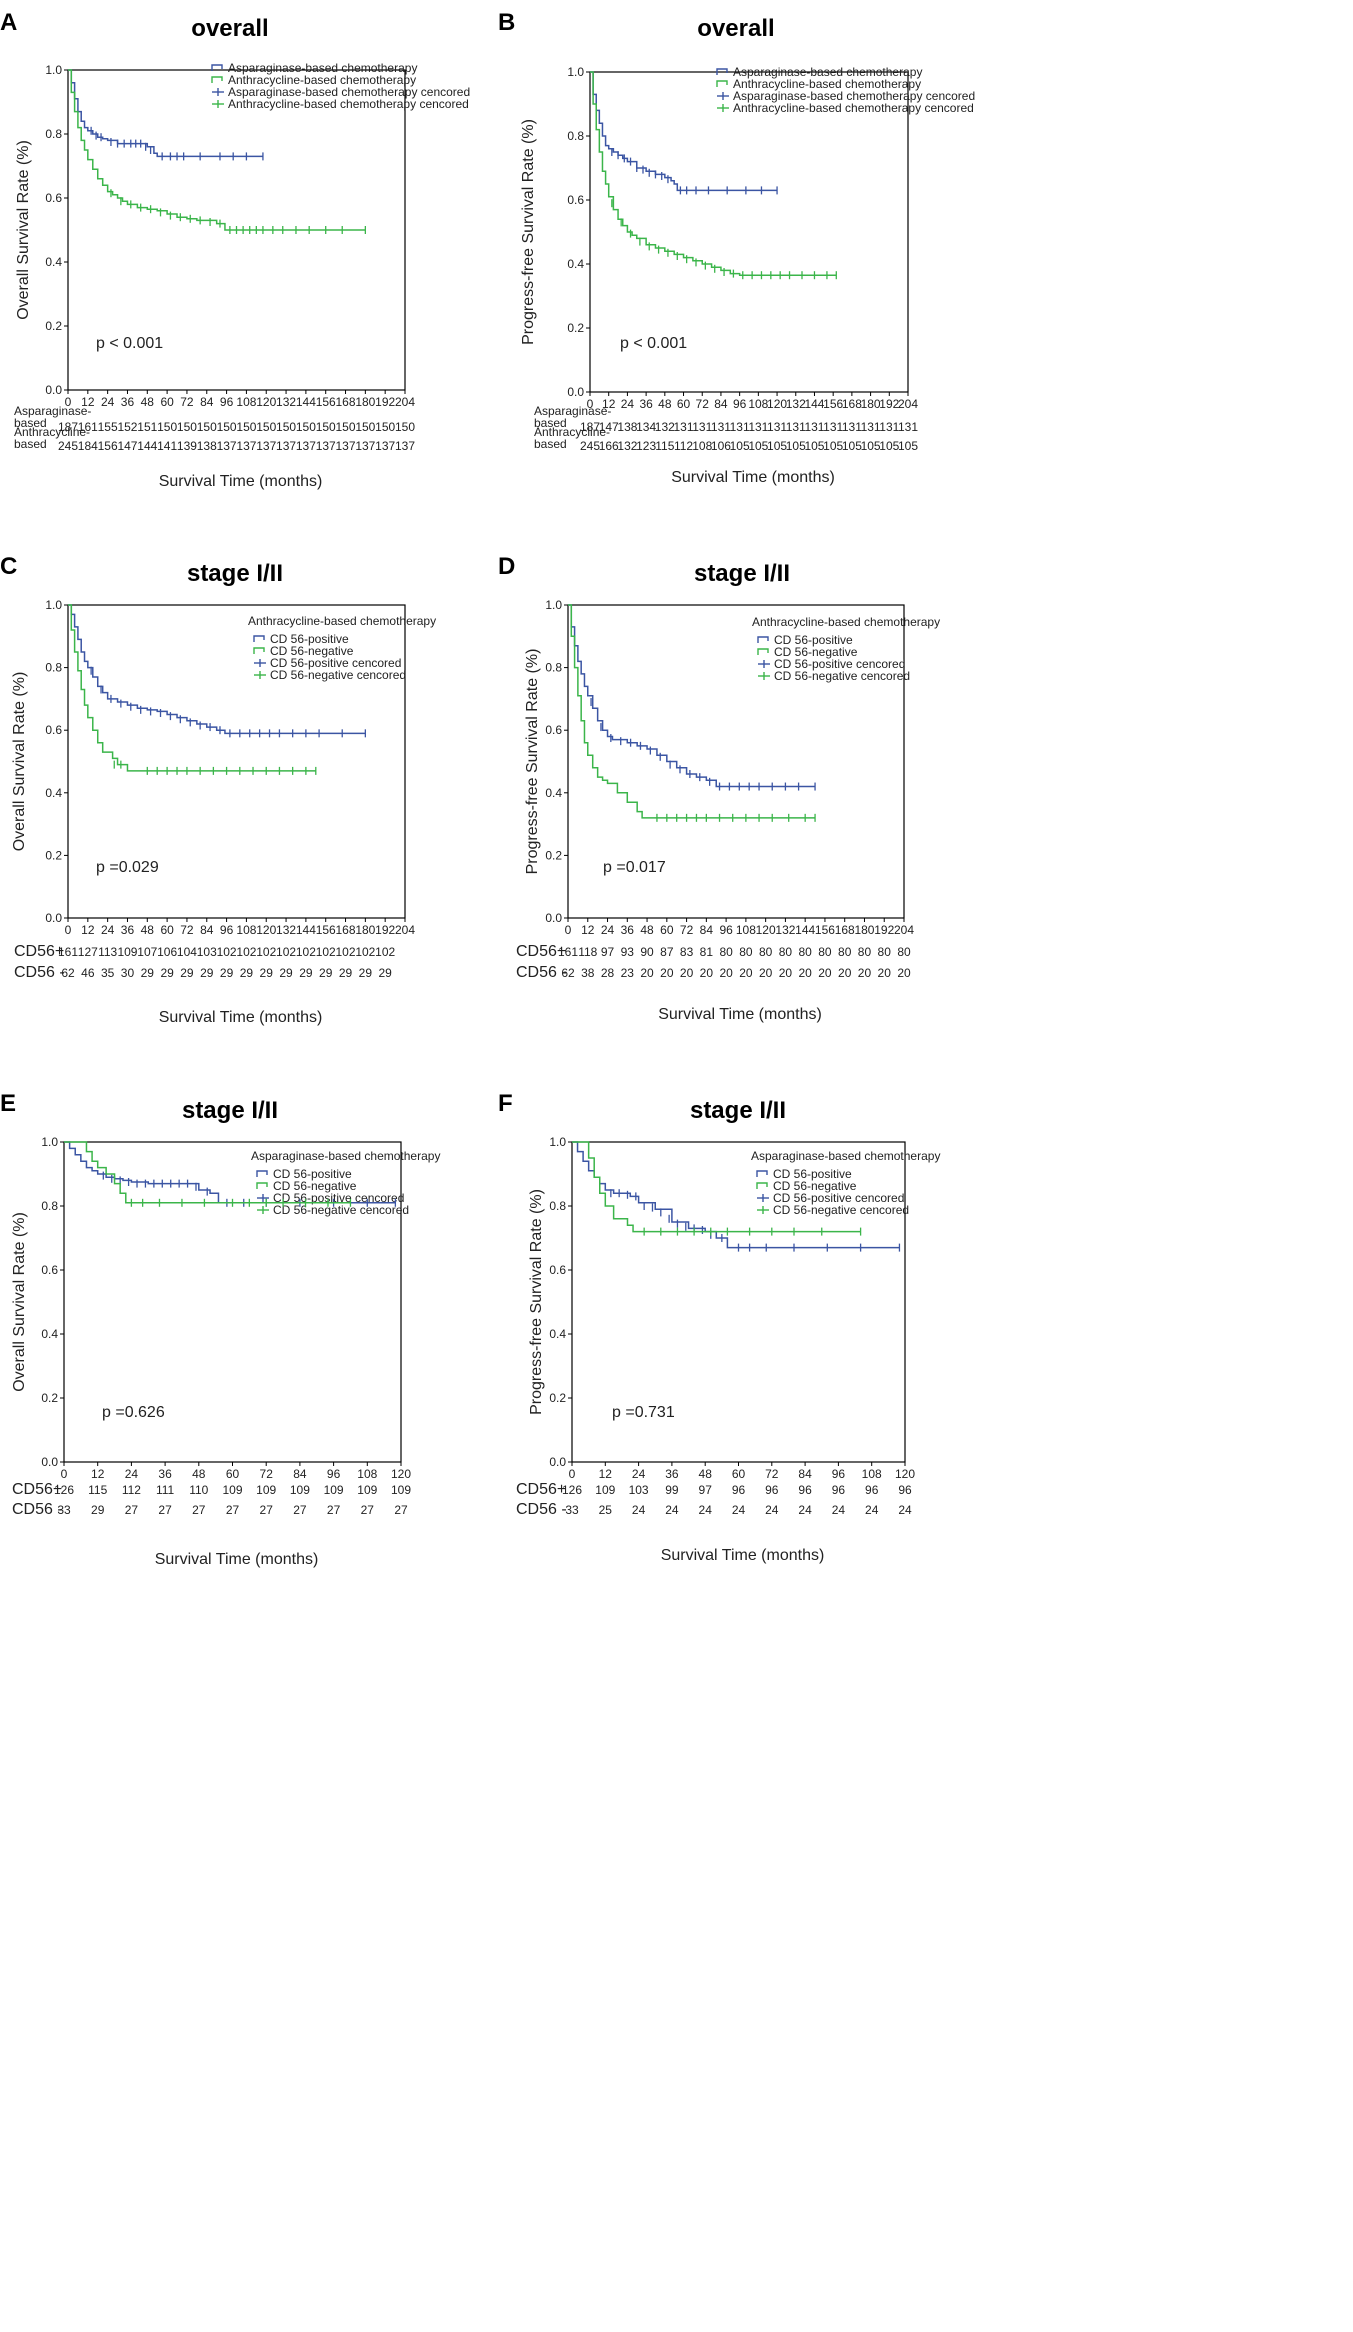  What do you see at coordinates (506, 22) in the screenshot?
I see `panel-letter: B` at bounding box center [506, 22].